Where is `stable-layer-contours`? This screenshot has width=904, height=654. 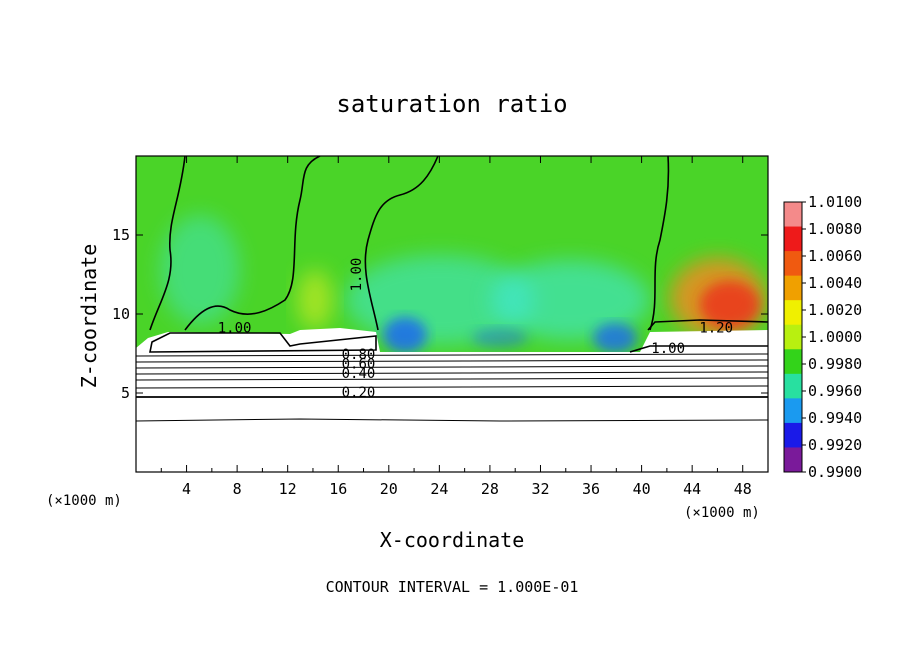 stable-layer-contours is located at coordinates (452, 387).